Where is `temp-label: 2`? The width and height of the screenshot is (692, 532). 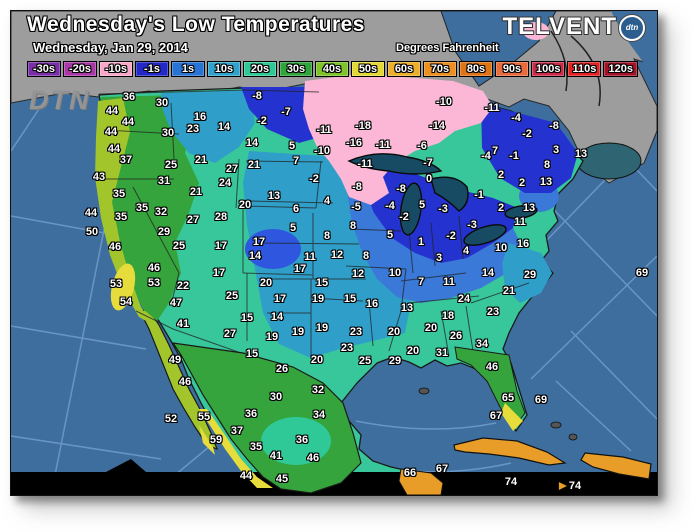
temp-label: 2 is located at coordinates (501, 175).